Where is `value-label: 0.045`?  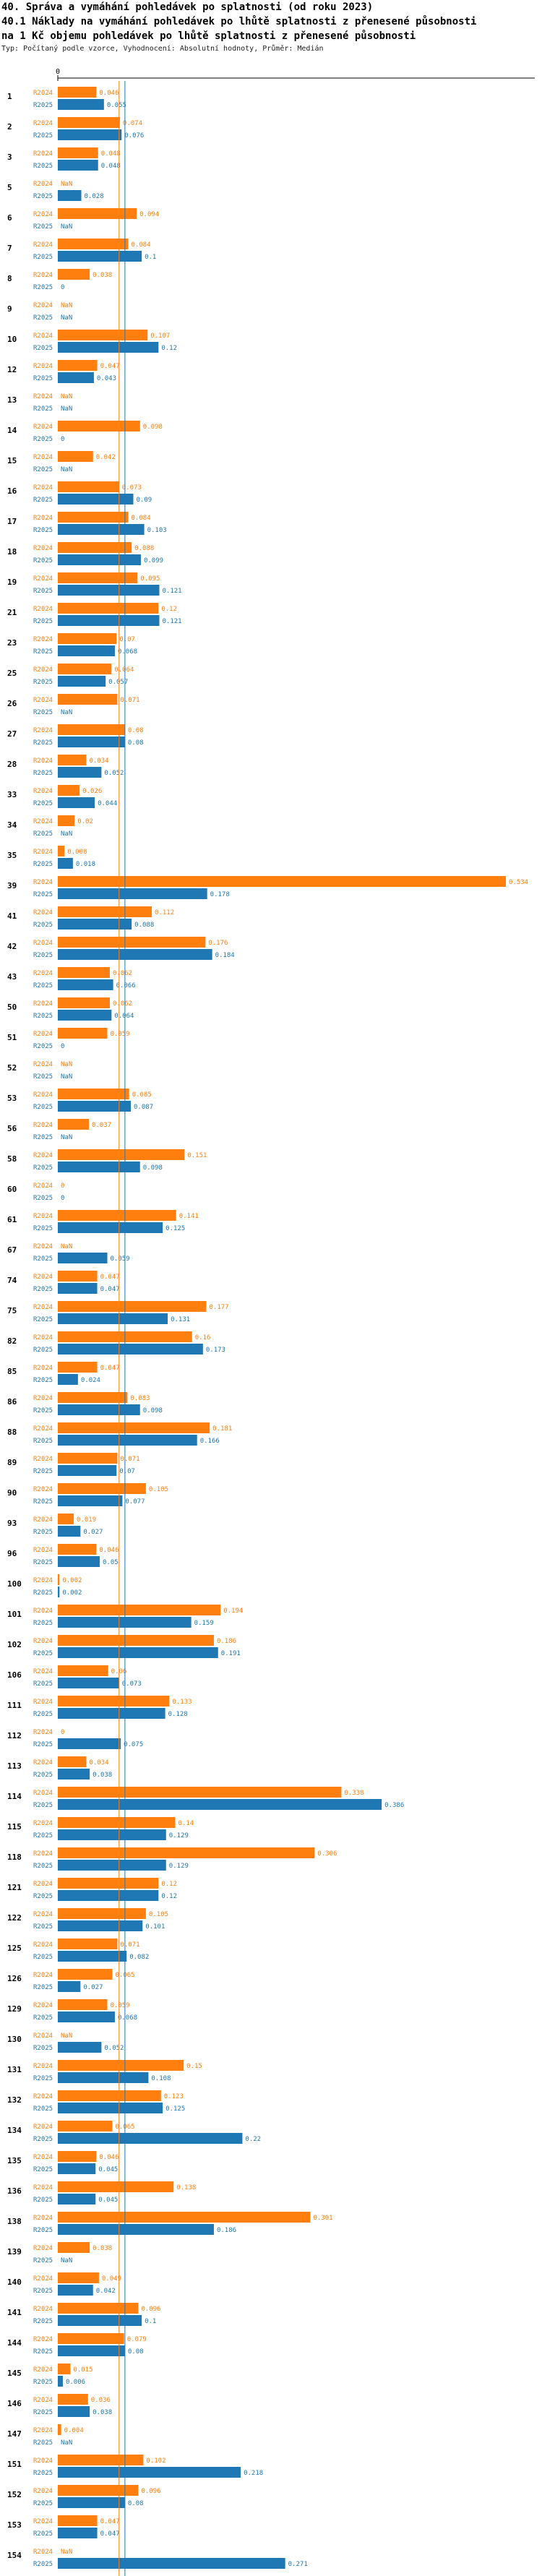 value-label: 0.045 is located at coordinates (108, 2200).